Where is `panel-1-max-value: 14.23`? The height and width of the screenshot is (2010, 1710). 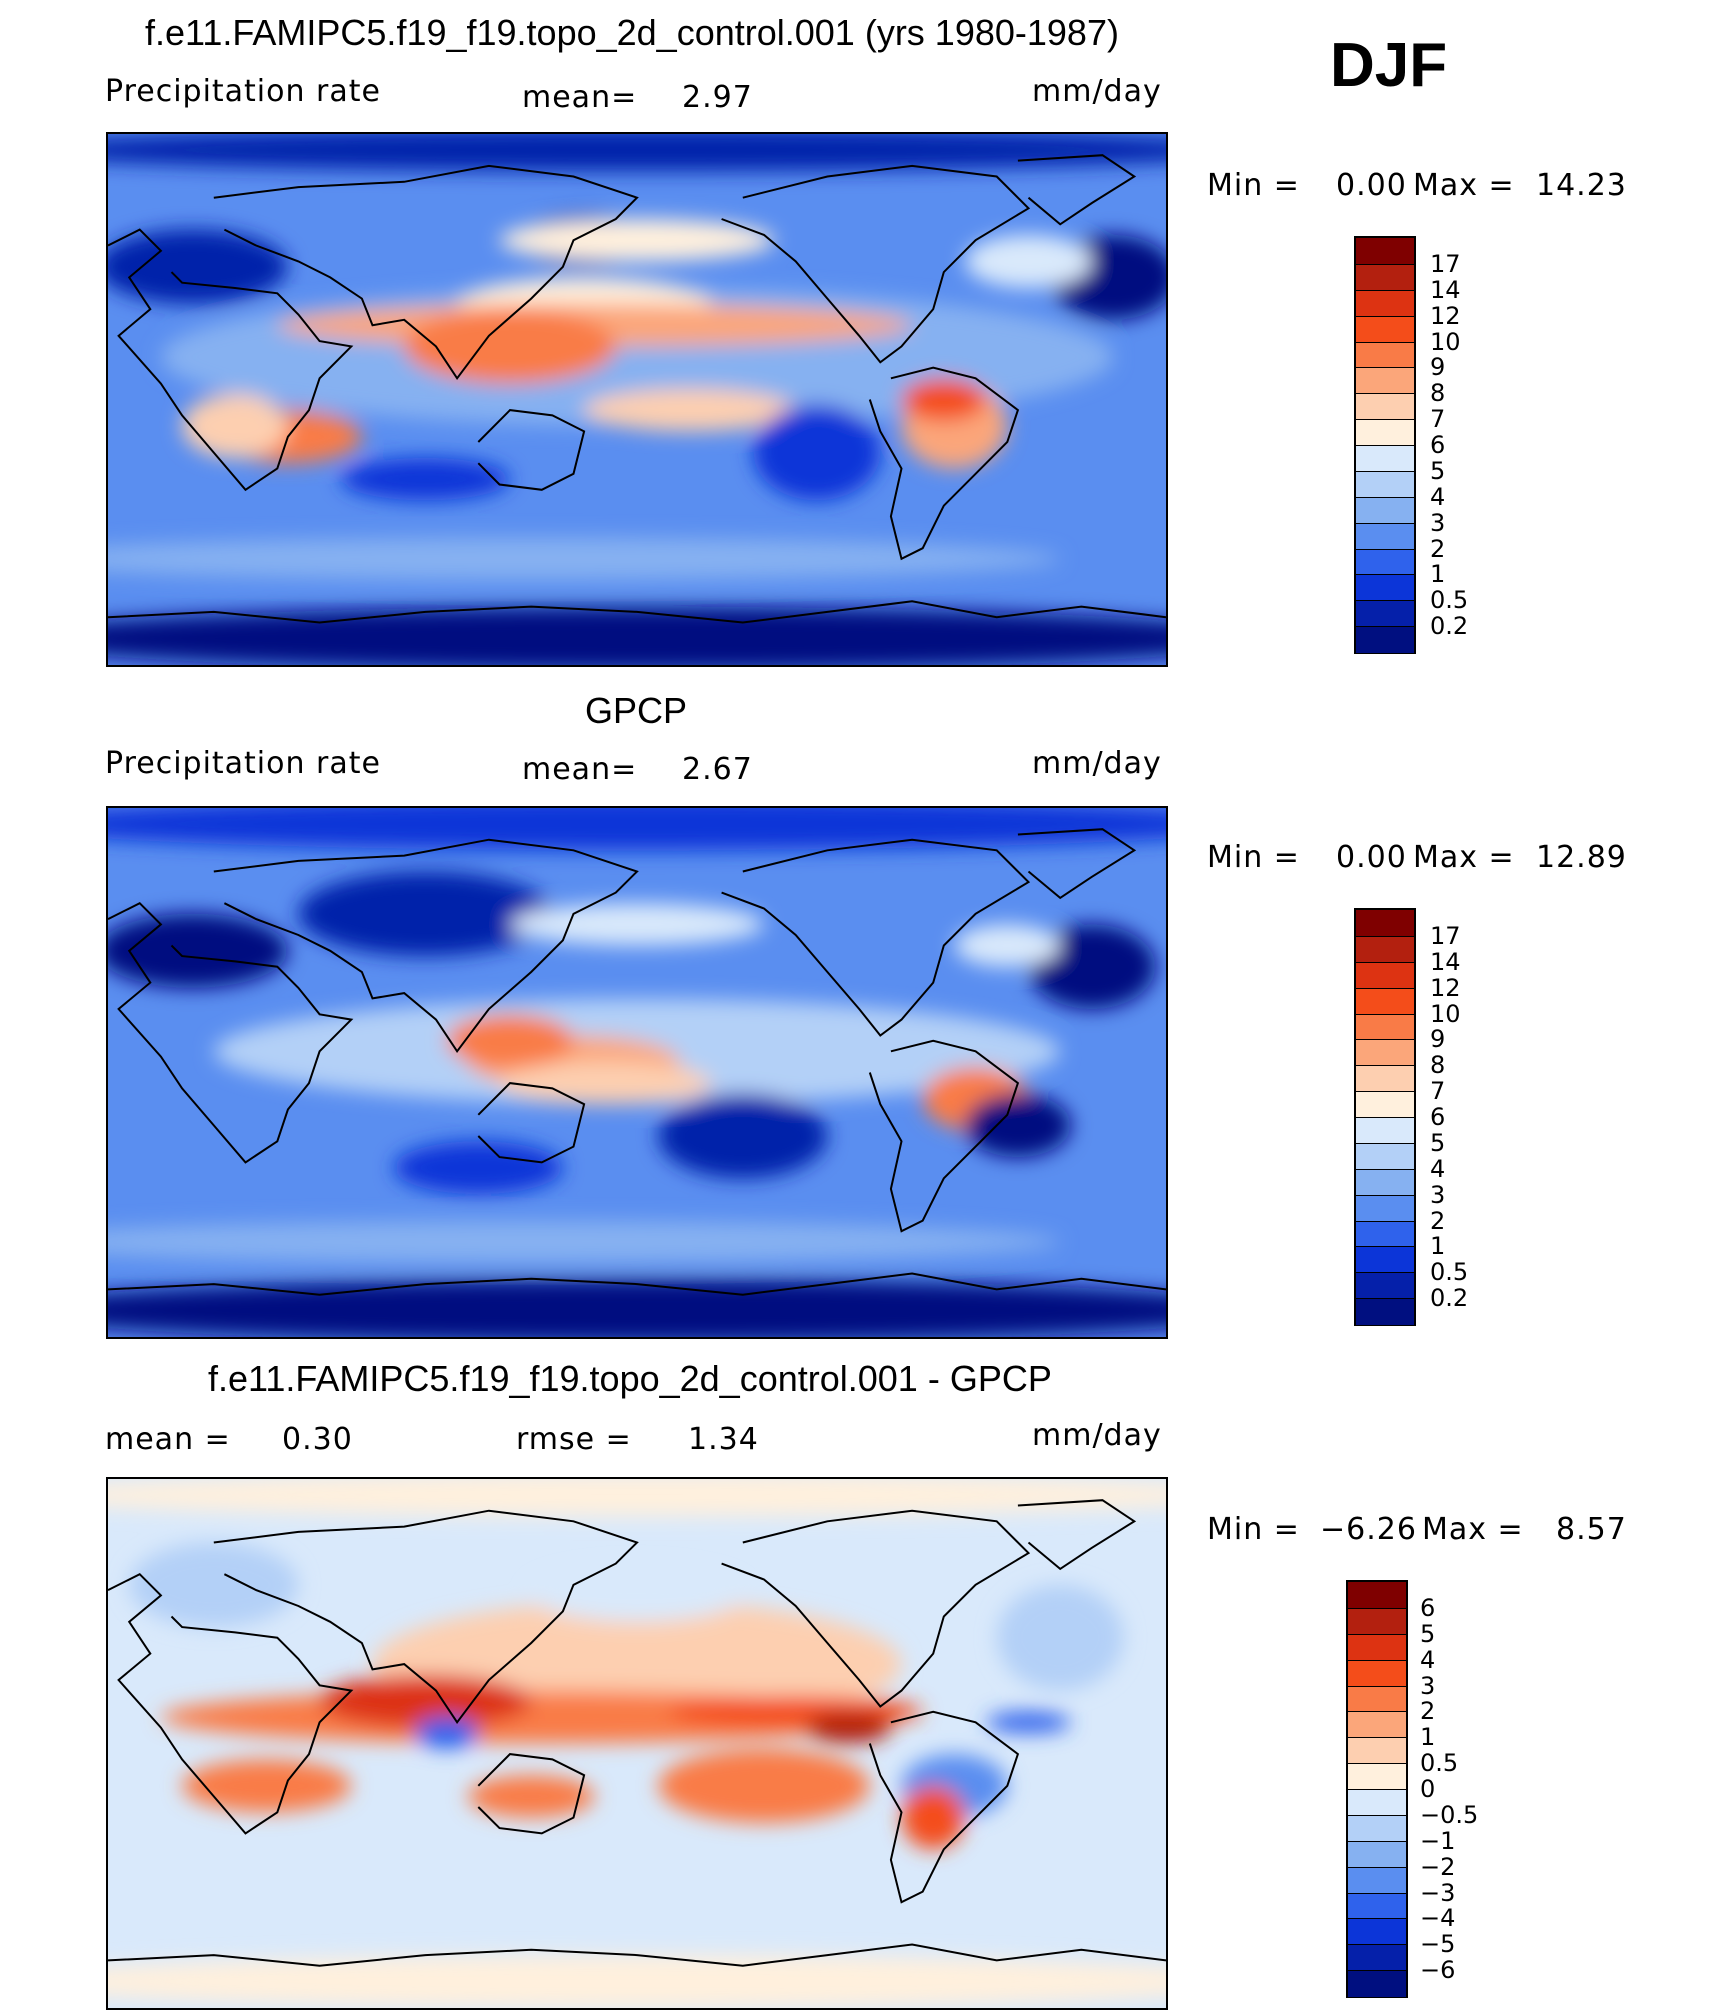 panel-1-max-value: 14.23 is located at coordinates (1581, 185).